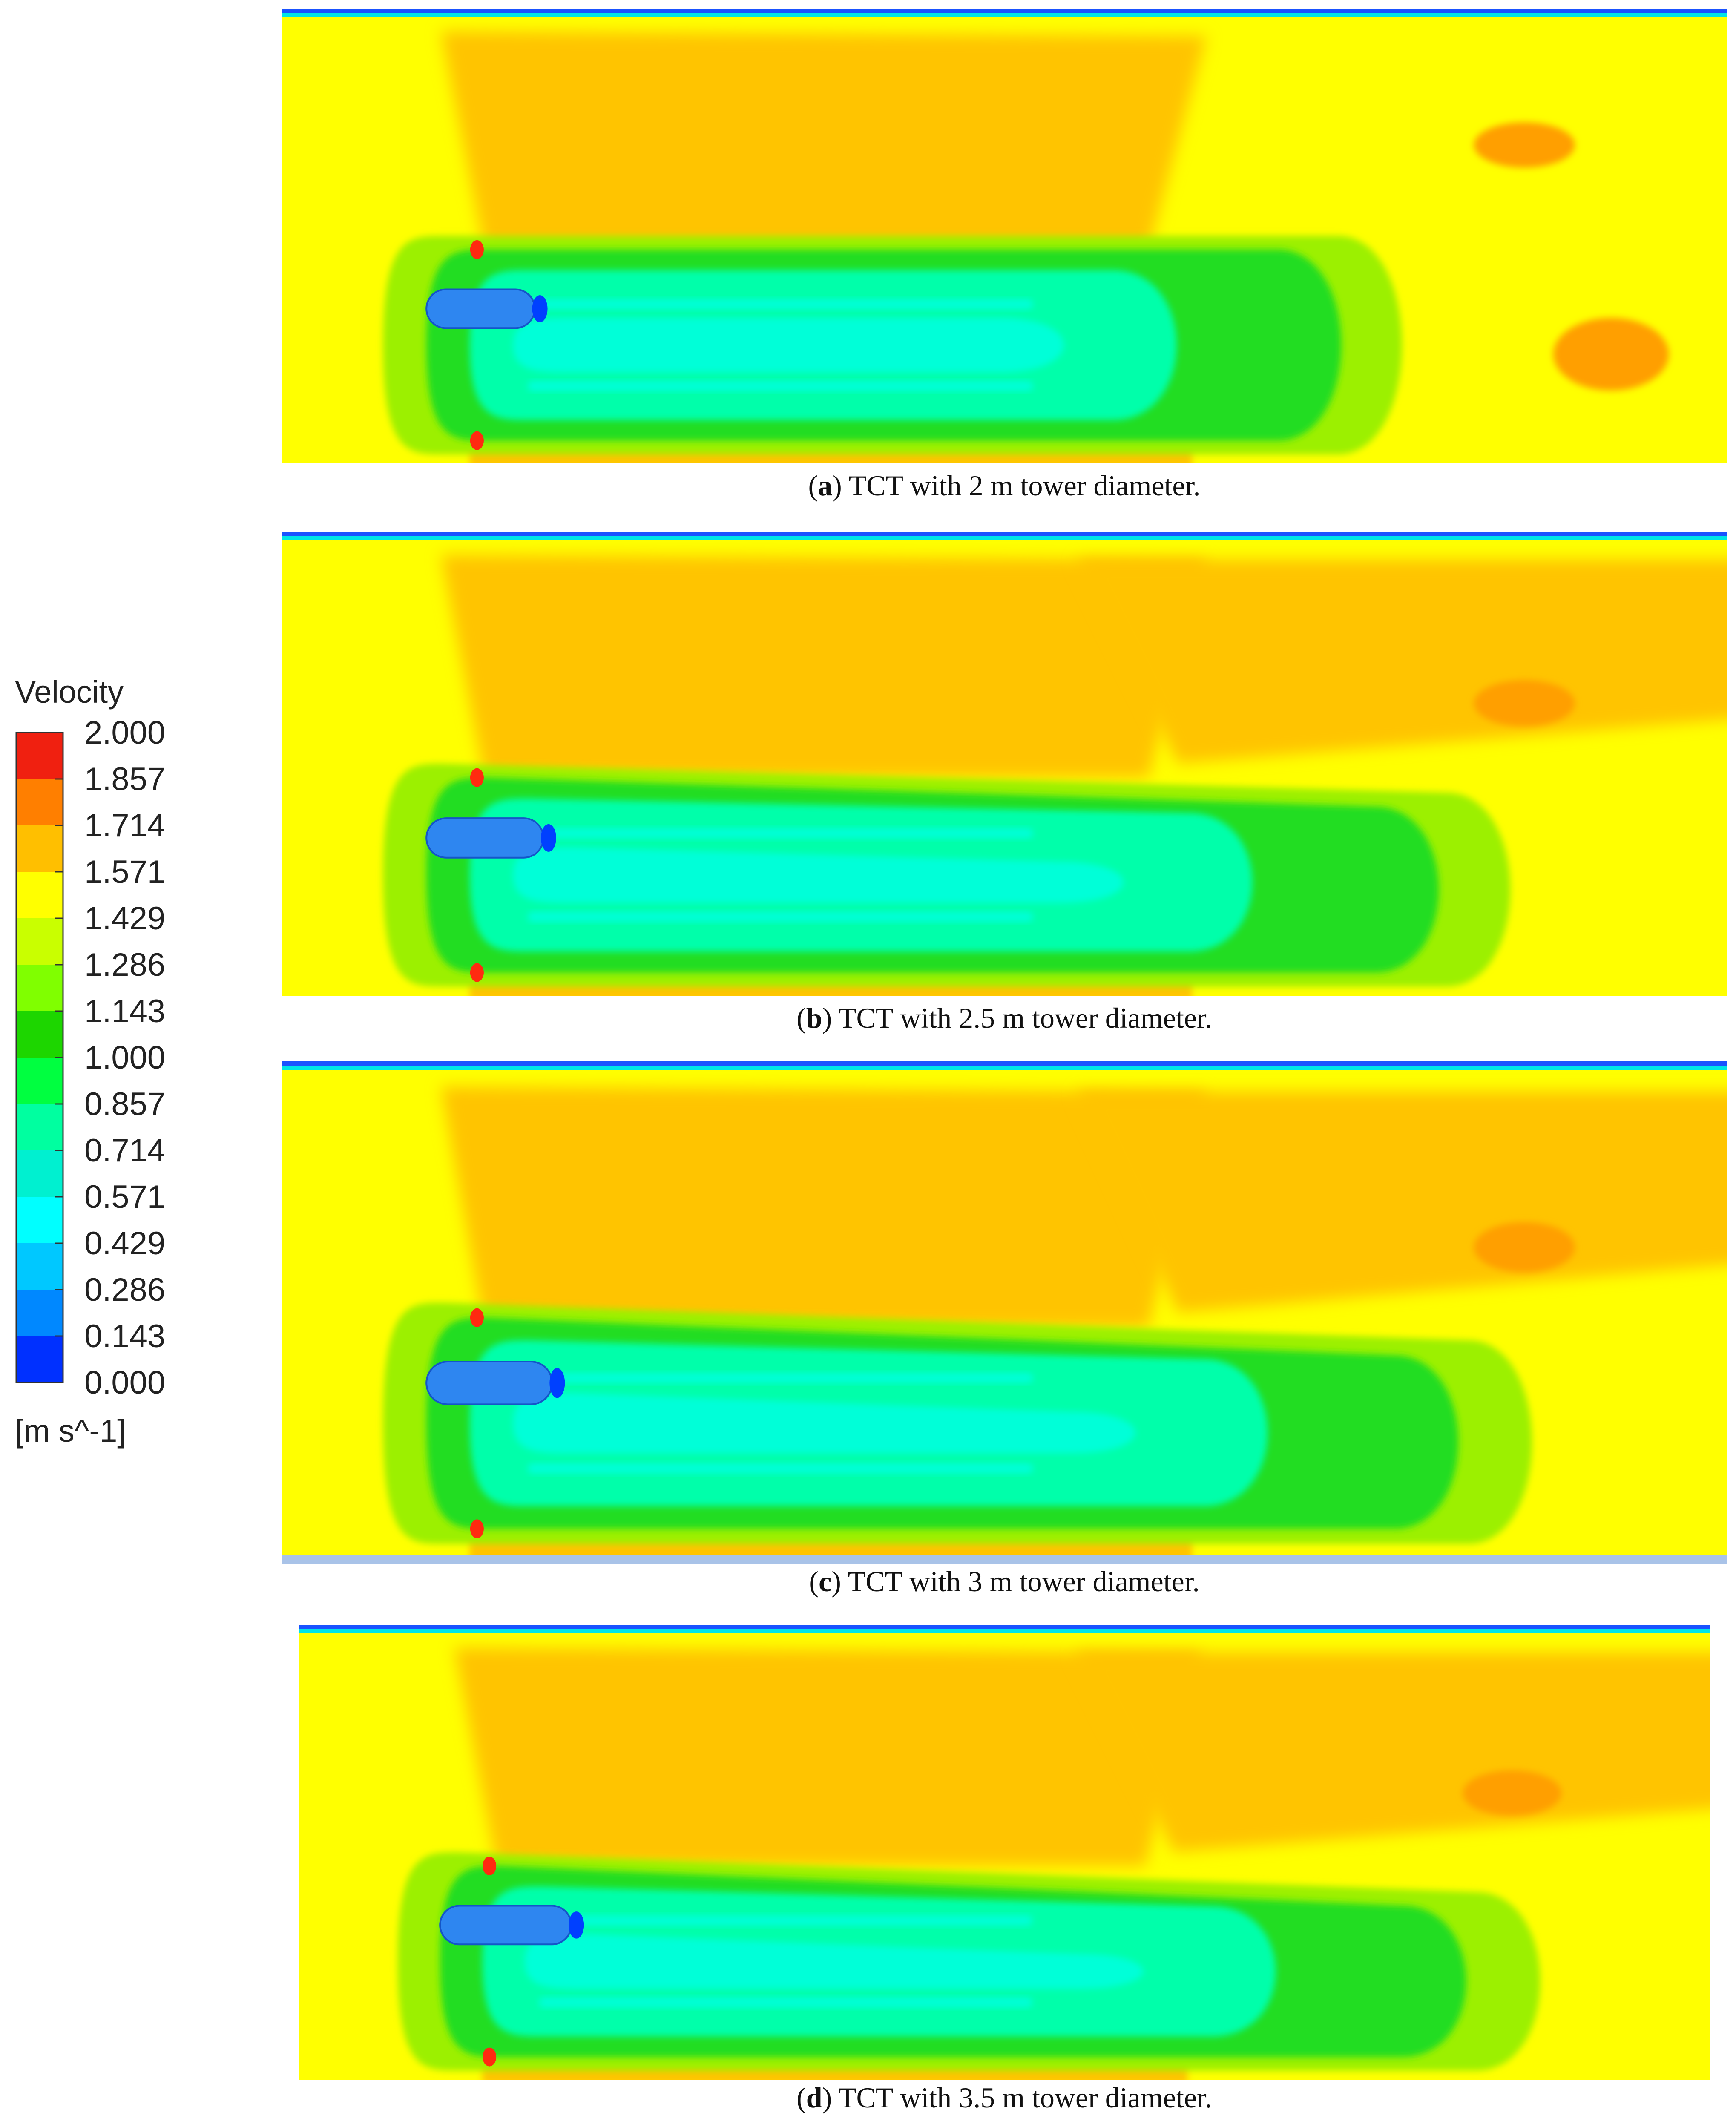 This screenshot has height=2124, width=1736. What do you see at coordinates (124, 1197) in the screenshot?
I see `colorbar-tick-label: 0.571` at bounding box center [124, 1197].